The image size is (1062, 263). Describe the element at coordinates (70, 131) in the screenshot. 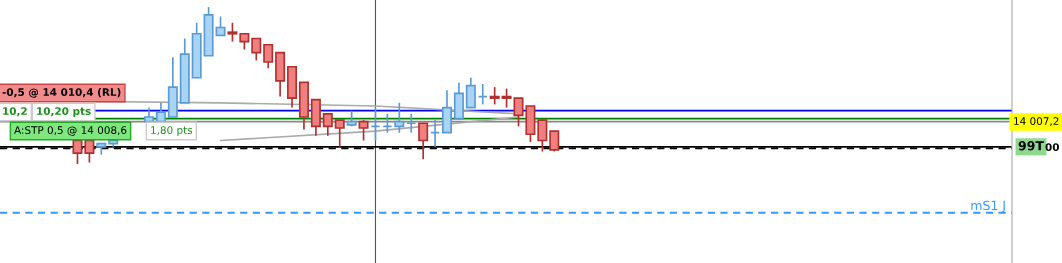

I see `annotation: A:STP 0,5 @ 14 008,6` at that location.